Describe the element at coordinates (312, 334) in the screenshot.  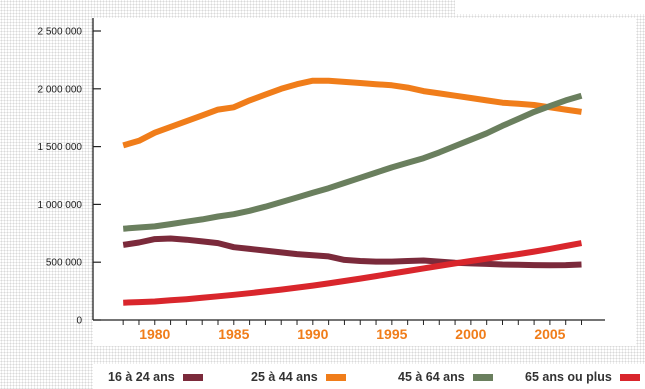
I see `x-tick-label: 1990` at that location.